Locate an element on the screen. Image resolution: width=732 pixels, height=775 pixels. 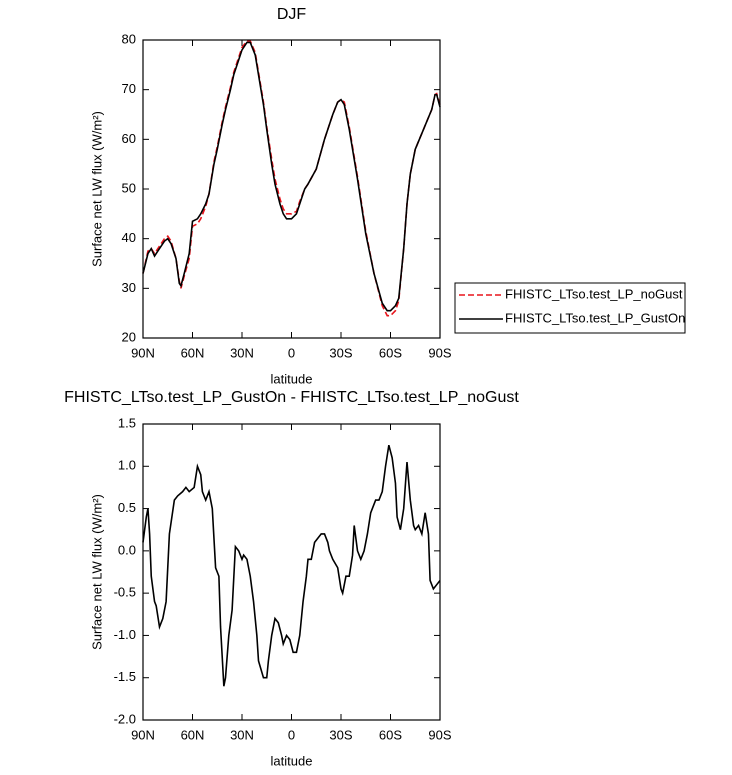
y-tick-label: 1.5 is located at coordinates (127, 422).